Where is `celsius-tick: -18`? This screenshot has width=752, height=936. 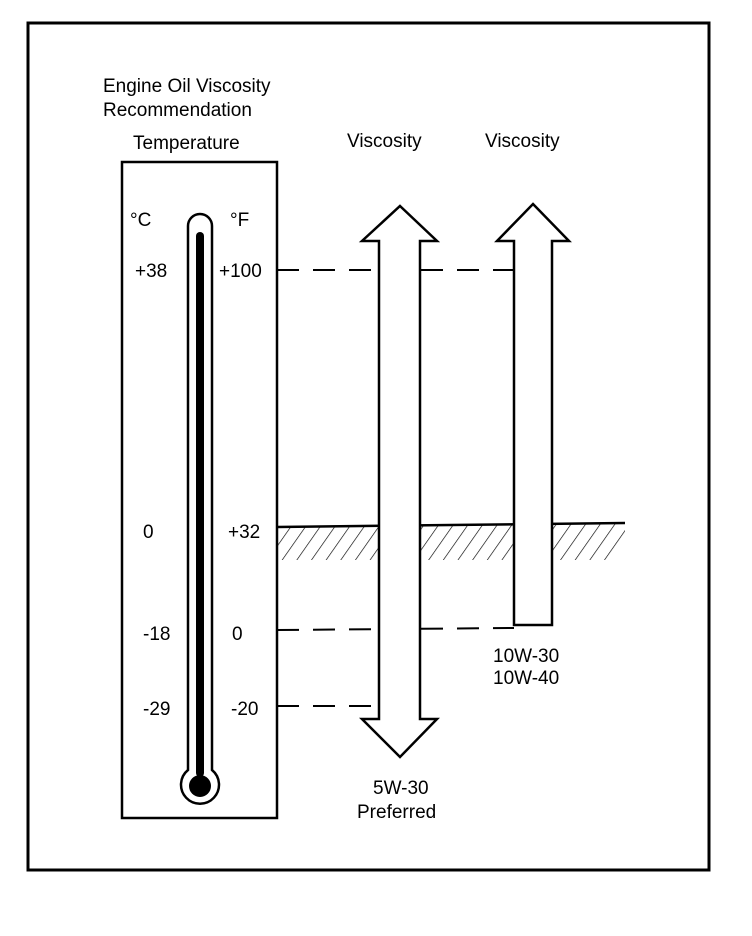 celsius-tick: -18 is located at coordinates (156, 634).